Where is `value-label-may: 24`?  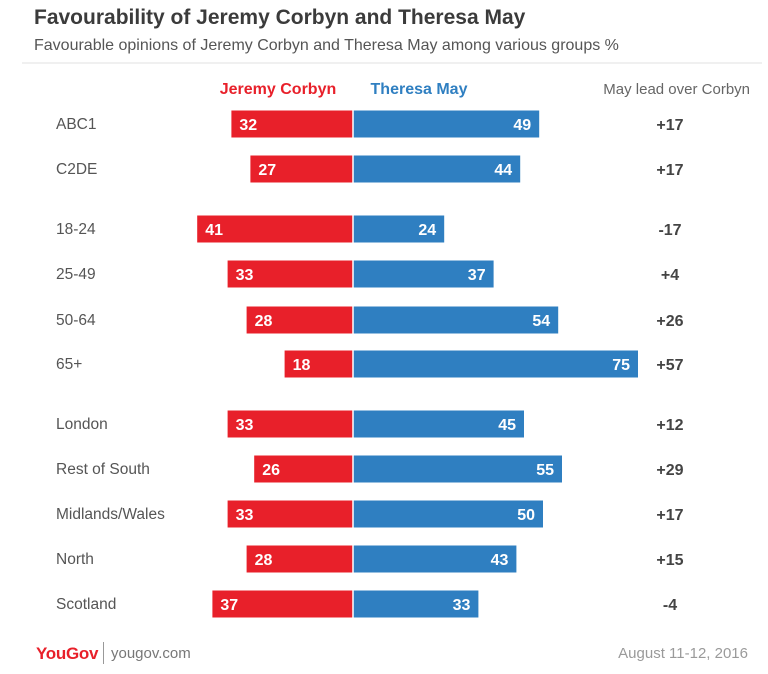
value-label-may: 24 is located at coordinates (427, 230).